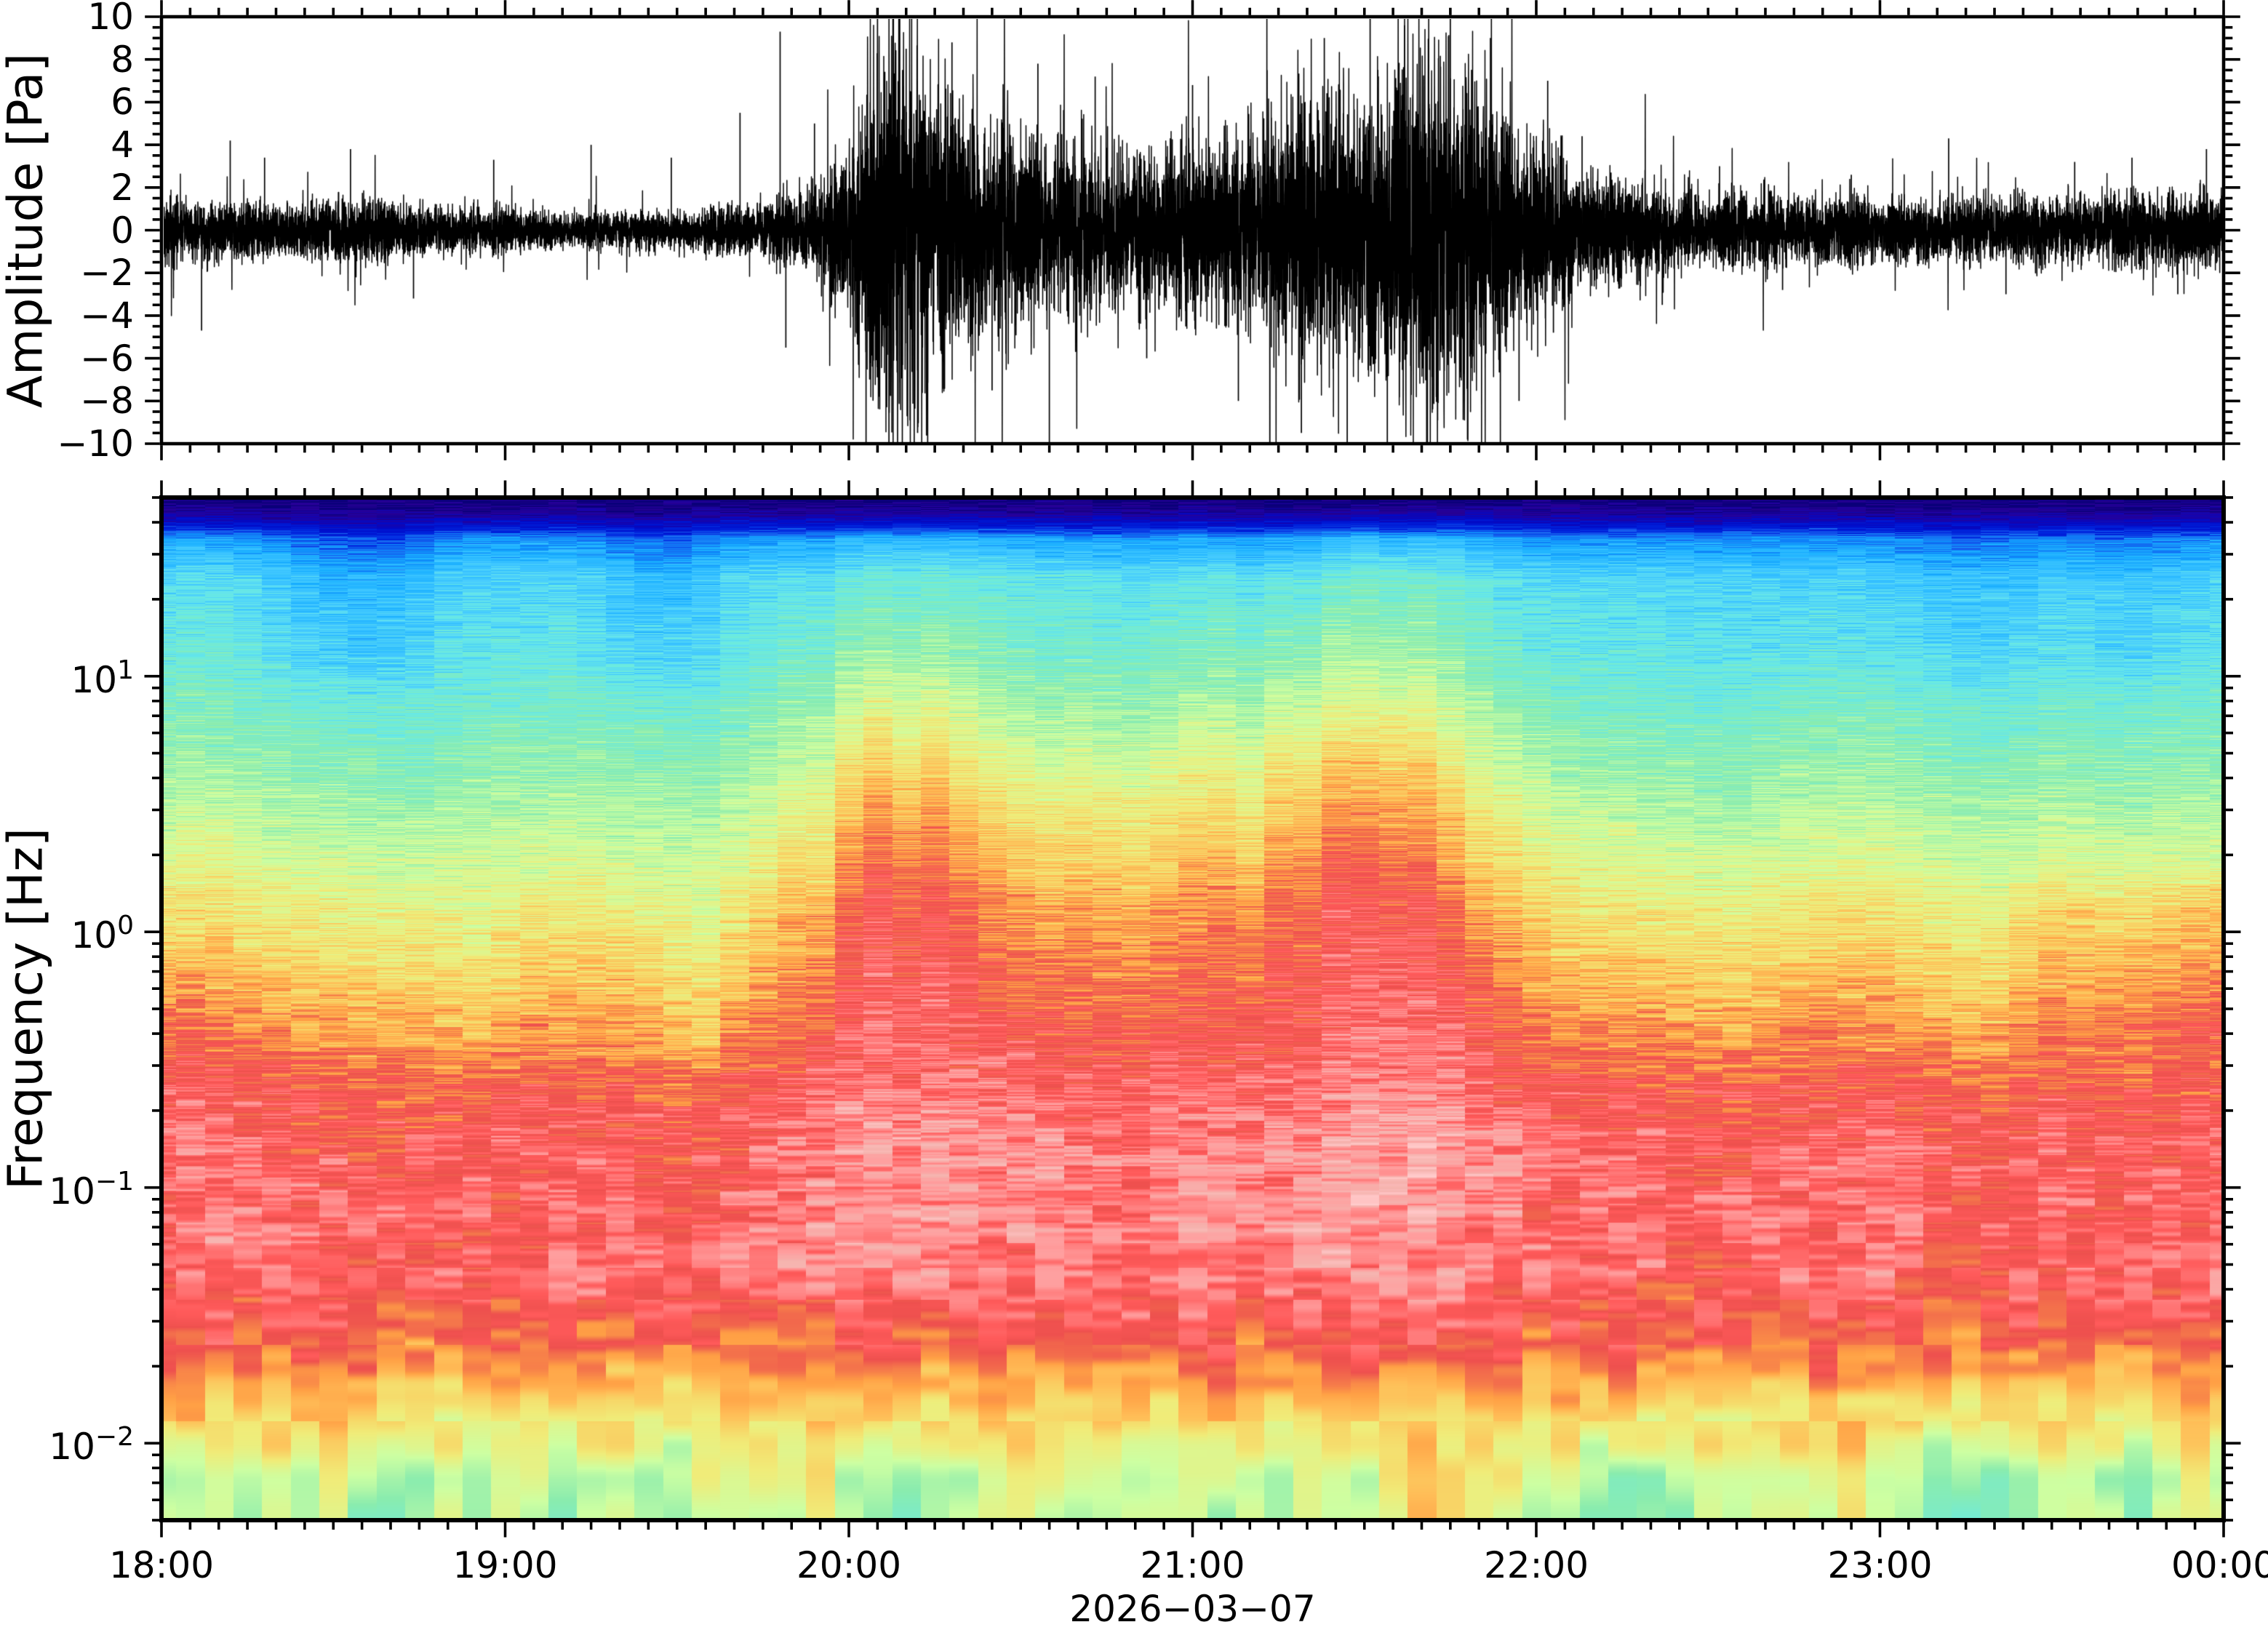  Describe the element at coordinates (91, 1445) in the screenshot. I see `frequency-tick-label: 10⁻²` at that location.